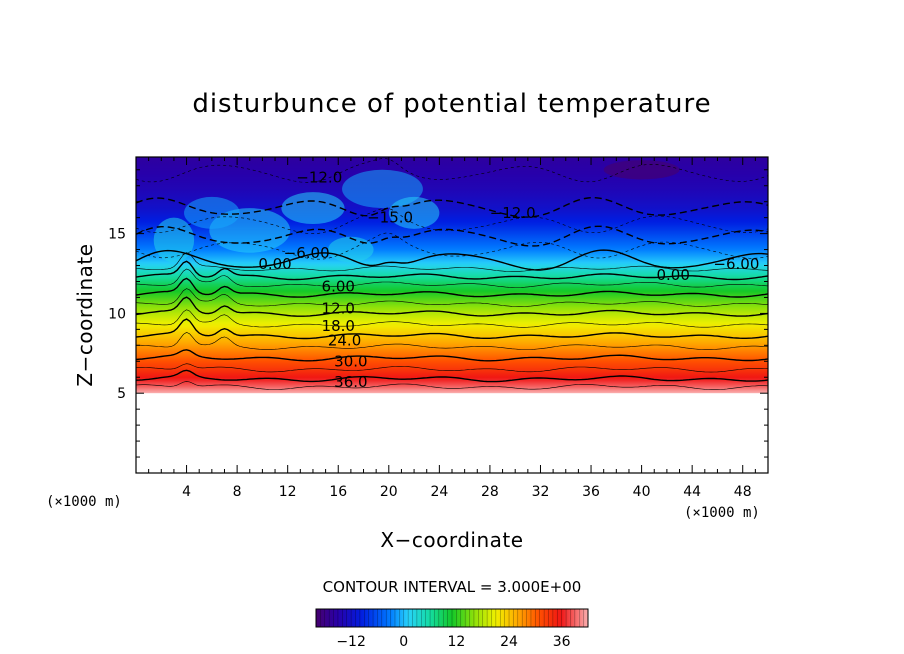 The image size is (904, 654). I want to click on contour-label: −15.0, so click(390, 218).